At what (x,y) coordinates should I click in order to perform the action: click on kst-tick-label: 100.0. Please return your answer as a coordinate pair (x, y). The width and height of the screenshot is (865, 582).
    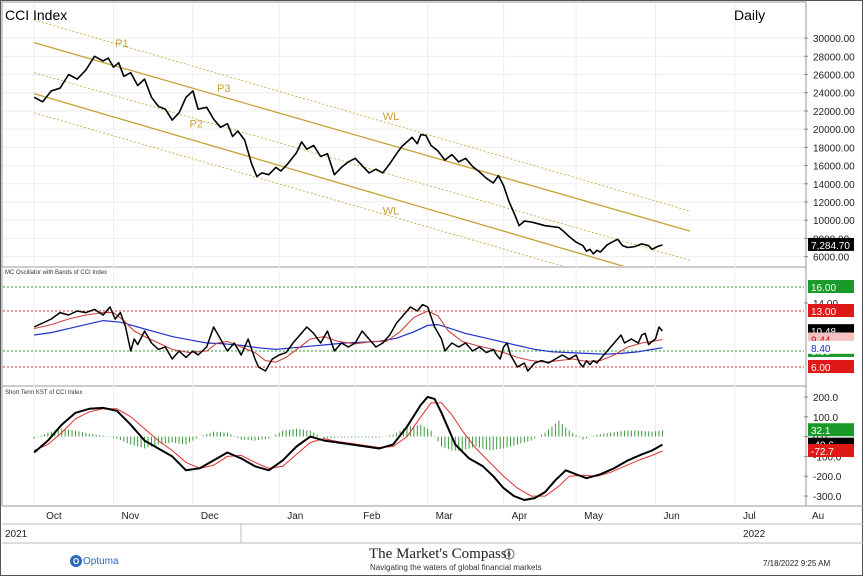
    Looking at the image, I should click on (825, 418).